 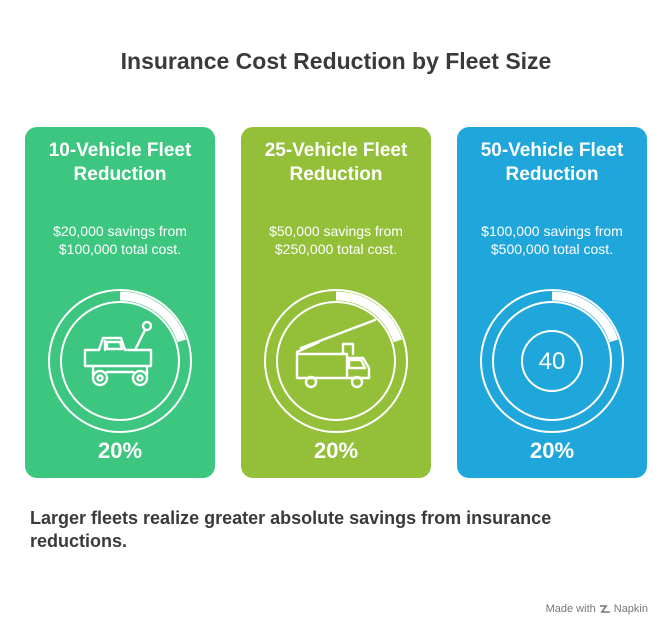 What do you see at coordinates (336, 353) in the screenshot?
I see `crane-truck-icon` at bounding box center [336, 353].